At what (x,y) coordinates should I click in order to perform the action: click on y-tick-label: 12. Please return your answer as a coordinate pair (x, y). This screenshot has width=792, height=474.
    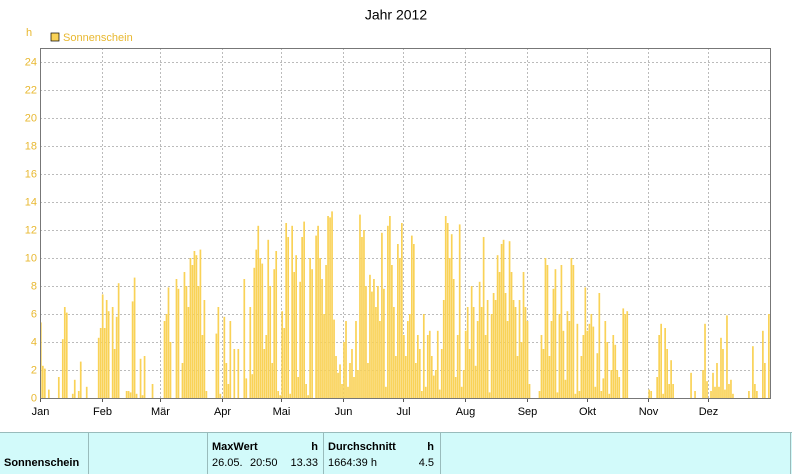
    Looking at the image, I should click on (31, 230).